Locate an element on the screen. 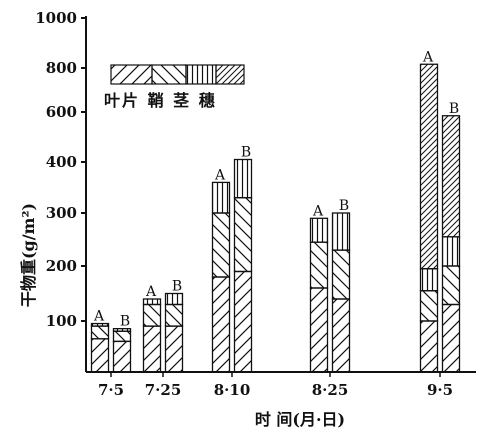  y-tick-label: 100 is located at coordinates (61, 321).